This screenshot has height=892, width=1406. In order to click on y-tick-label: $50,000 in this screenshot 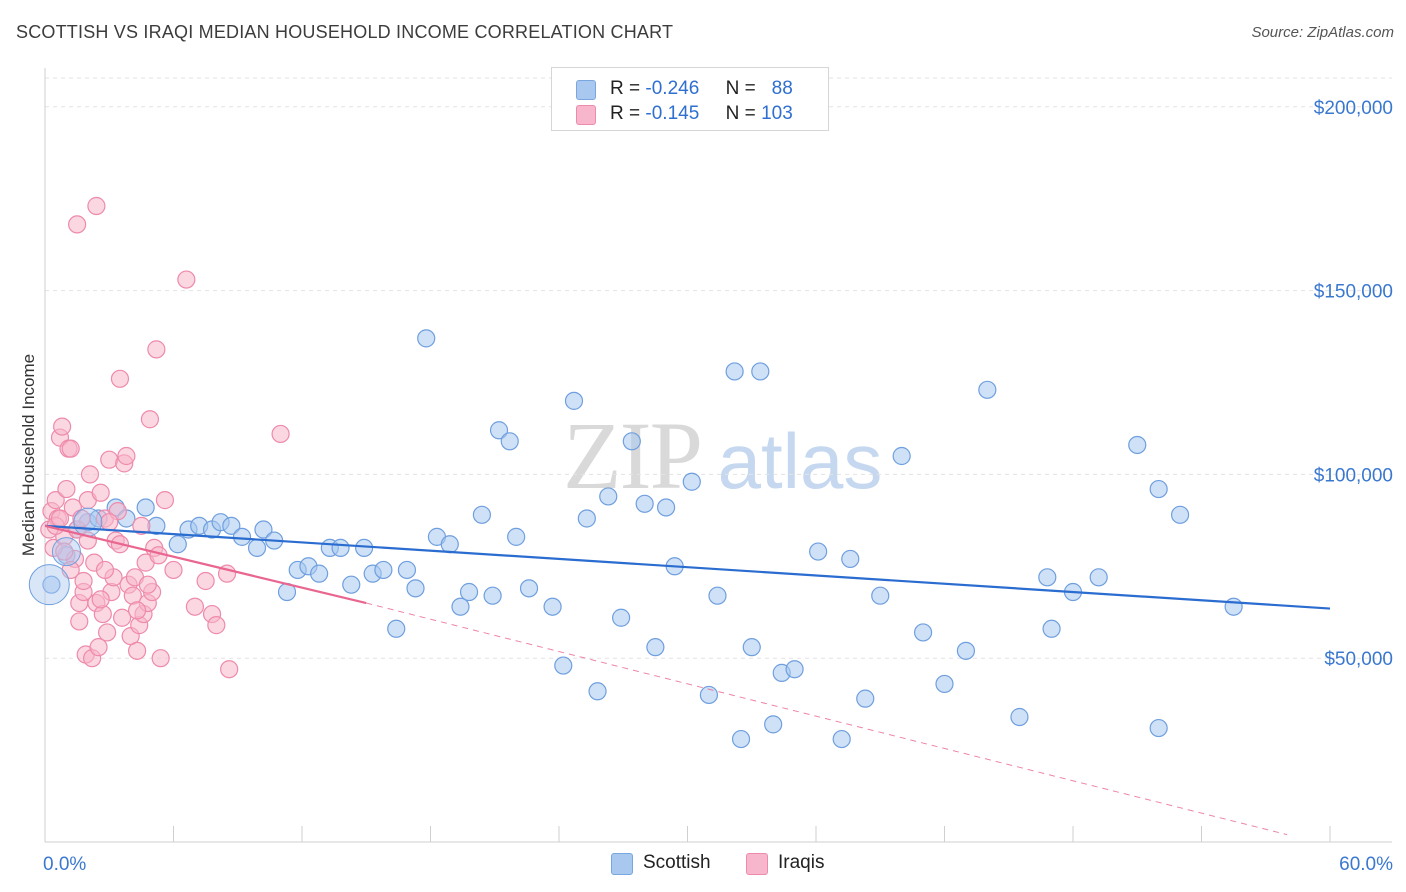, I will do `click(1358, 659)`.